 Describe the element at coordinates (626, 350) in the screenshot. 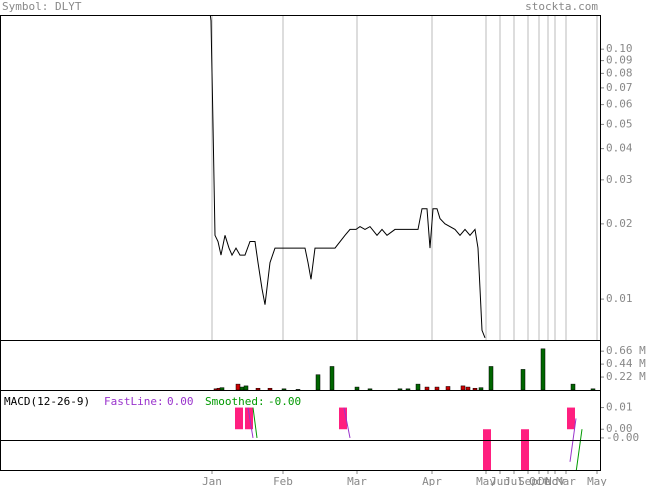

I see `y-tick-label: 0.66 M` at that location.